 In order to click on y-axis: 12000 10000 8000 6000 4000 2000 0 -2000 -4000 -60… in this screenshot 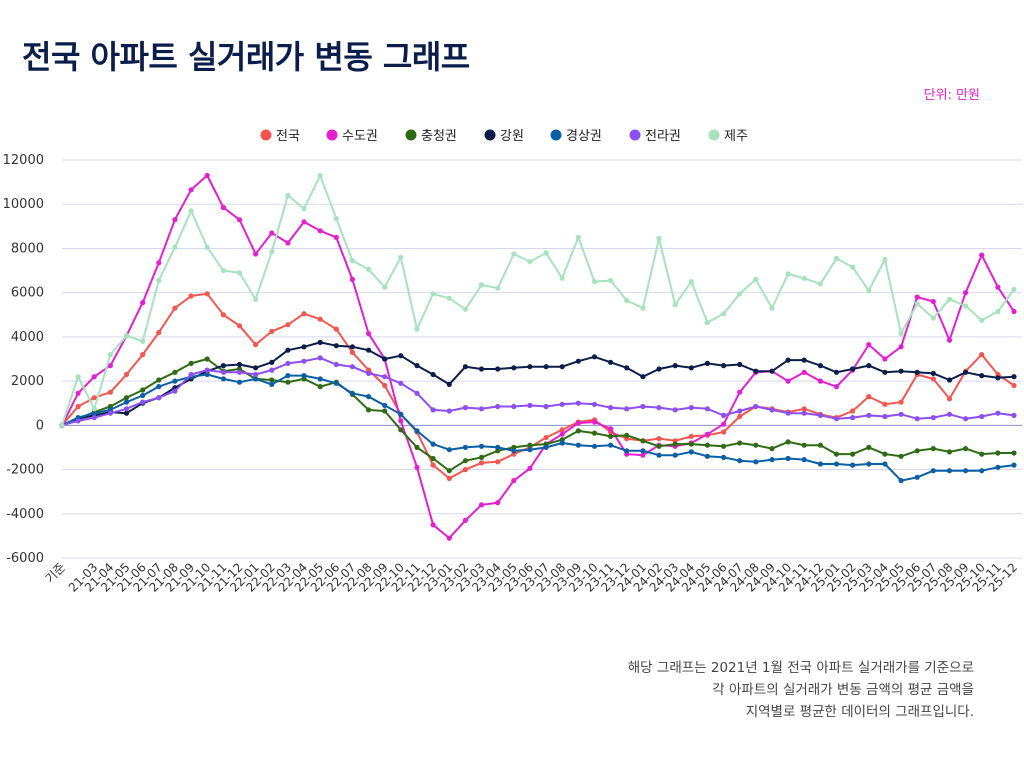, I will do `click(23, 359)`.